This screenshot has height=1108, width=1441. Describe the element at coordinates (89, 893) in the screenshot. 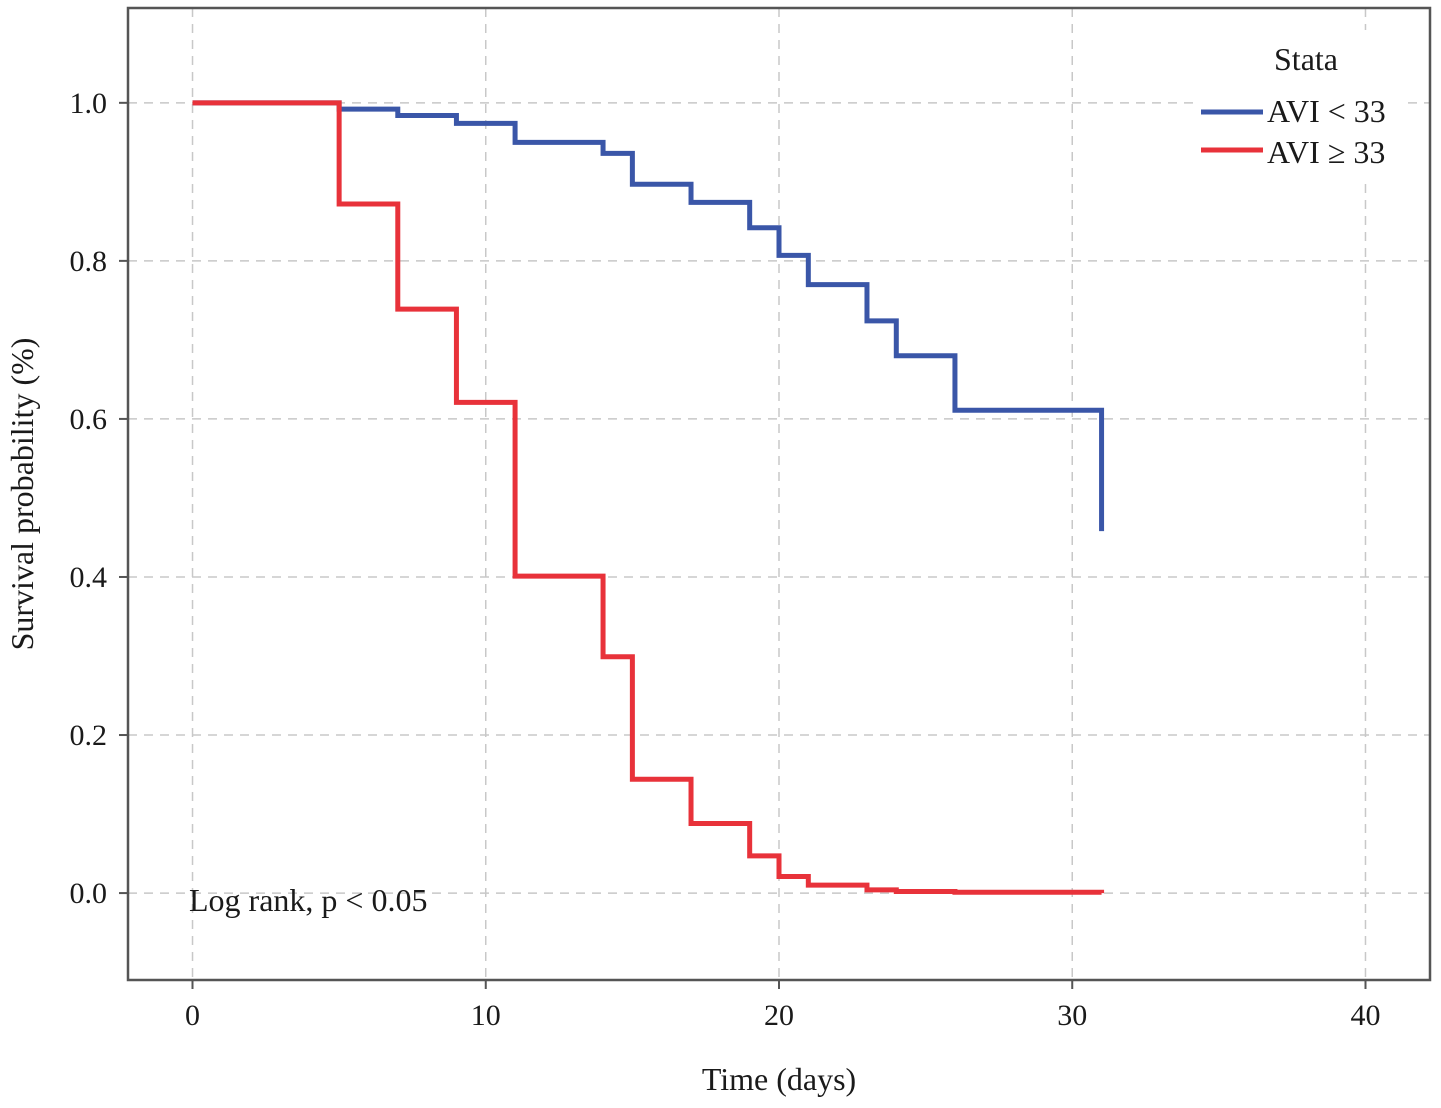

I see `y-tick-label: 0.0` at that location.